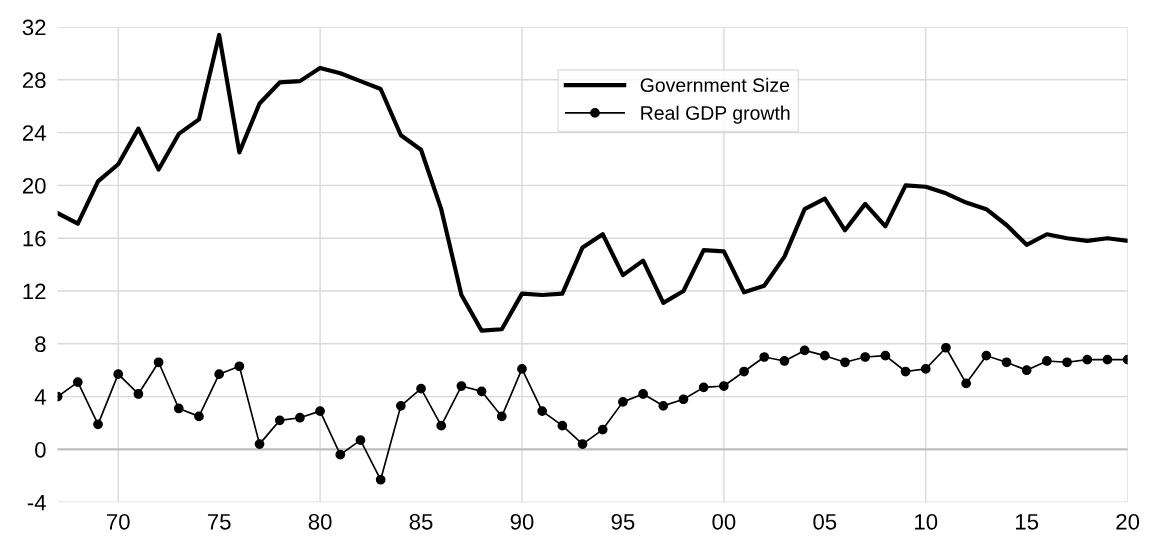 This screenshot has height=540, width=1153. What do you see at coordinates (926, 521) in the screenshot?
I see `x-tick-label: 10` at bounding box center [926, 521].